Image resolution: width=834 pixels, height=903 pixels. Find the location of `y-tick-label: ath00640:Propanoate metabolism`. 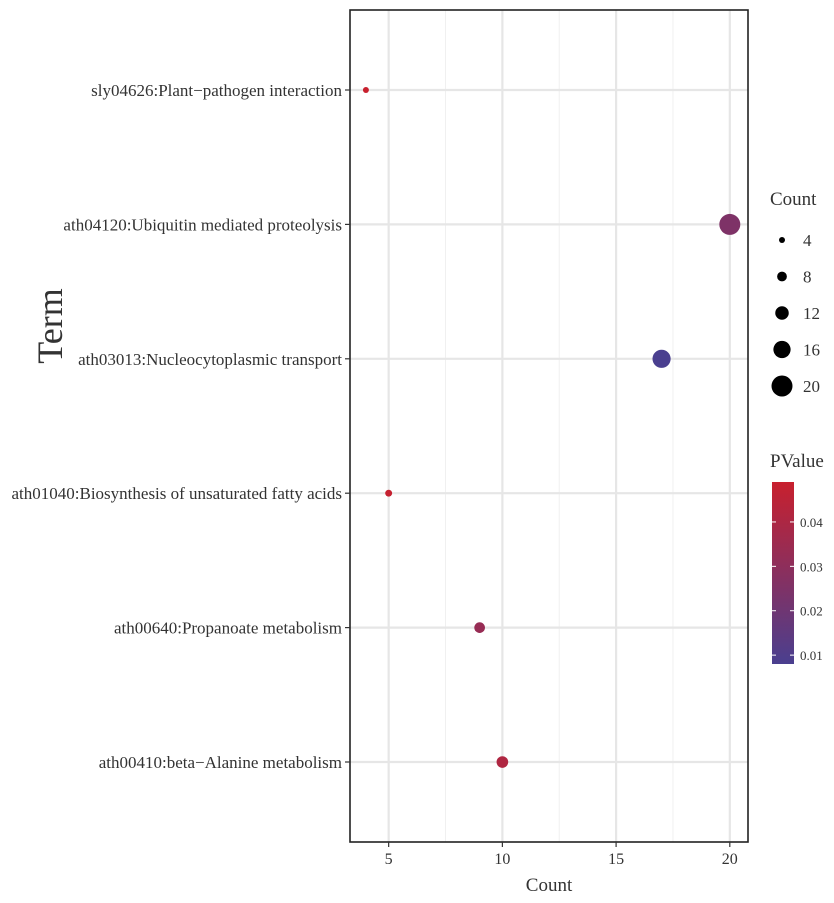

y-tick-label: ath00640:Propanoate metabolism is located at coordinates (228, 628).